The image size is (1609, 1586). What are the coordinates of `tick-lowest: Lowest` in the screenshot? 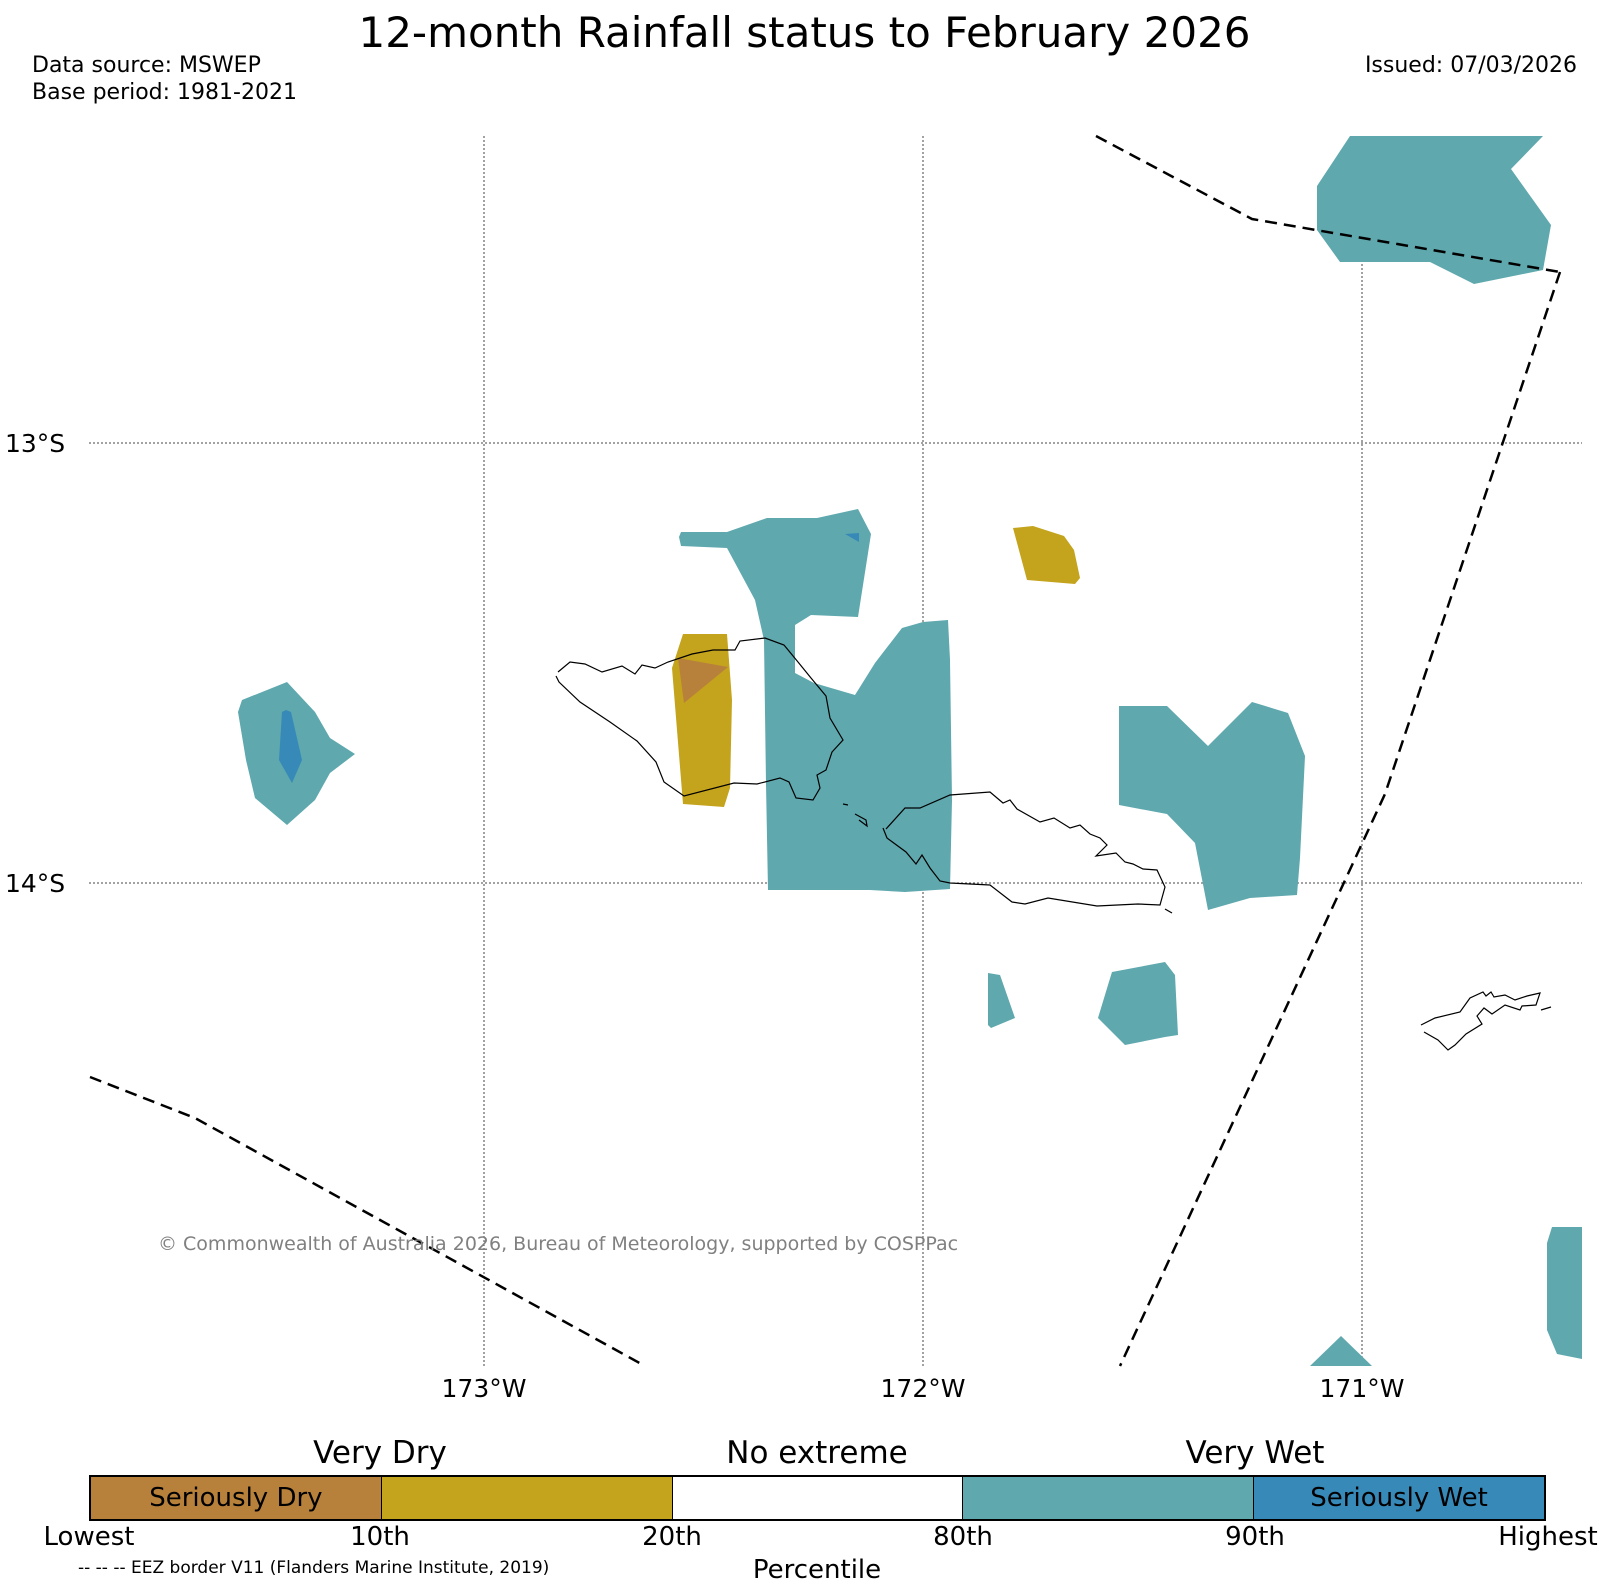 It's located at (89, 1537).